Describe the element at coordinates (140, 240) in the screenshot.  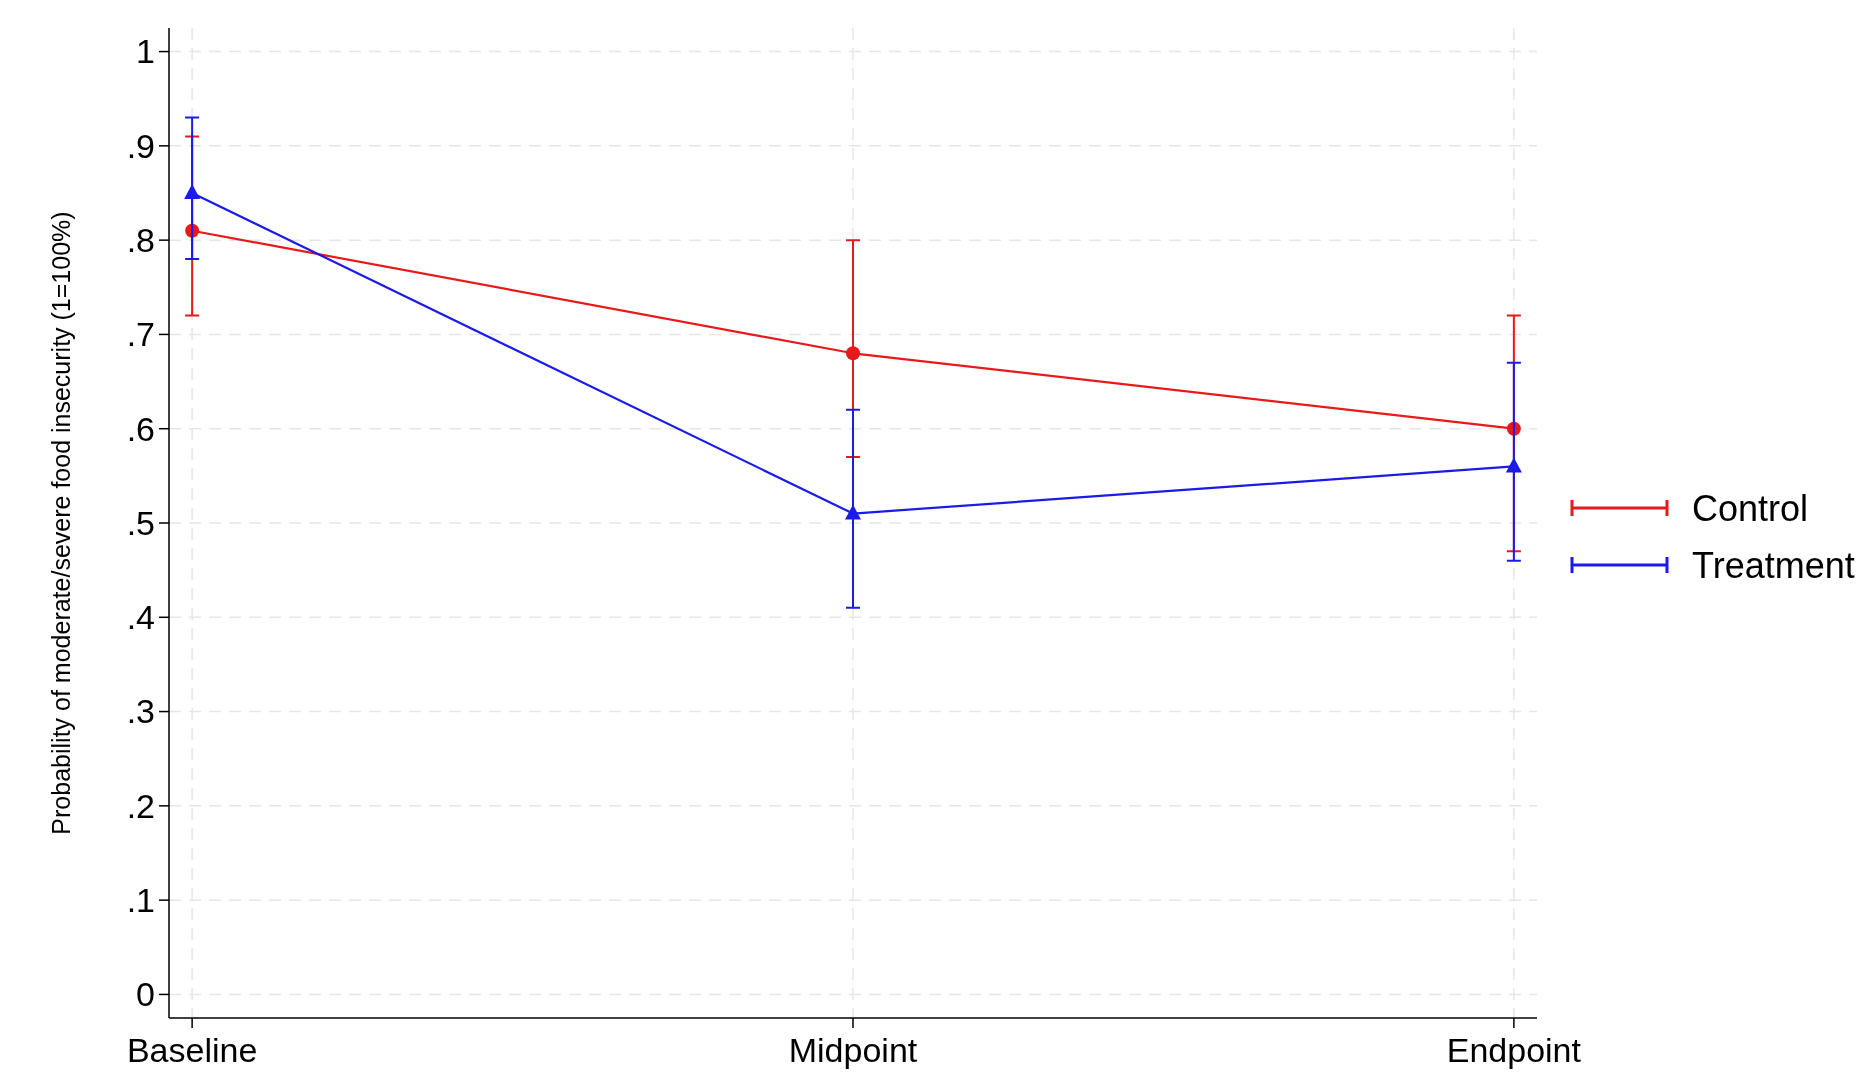
I see `y-tick-label: .8` at that location.